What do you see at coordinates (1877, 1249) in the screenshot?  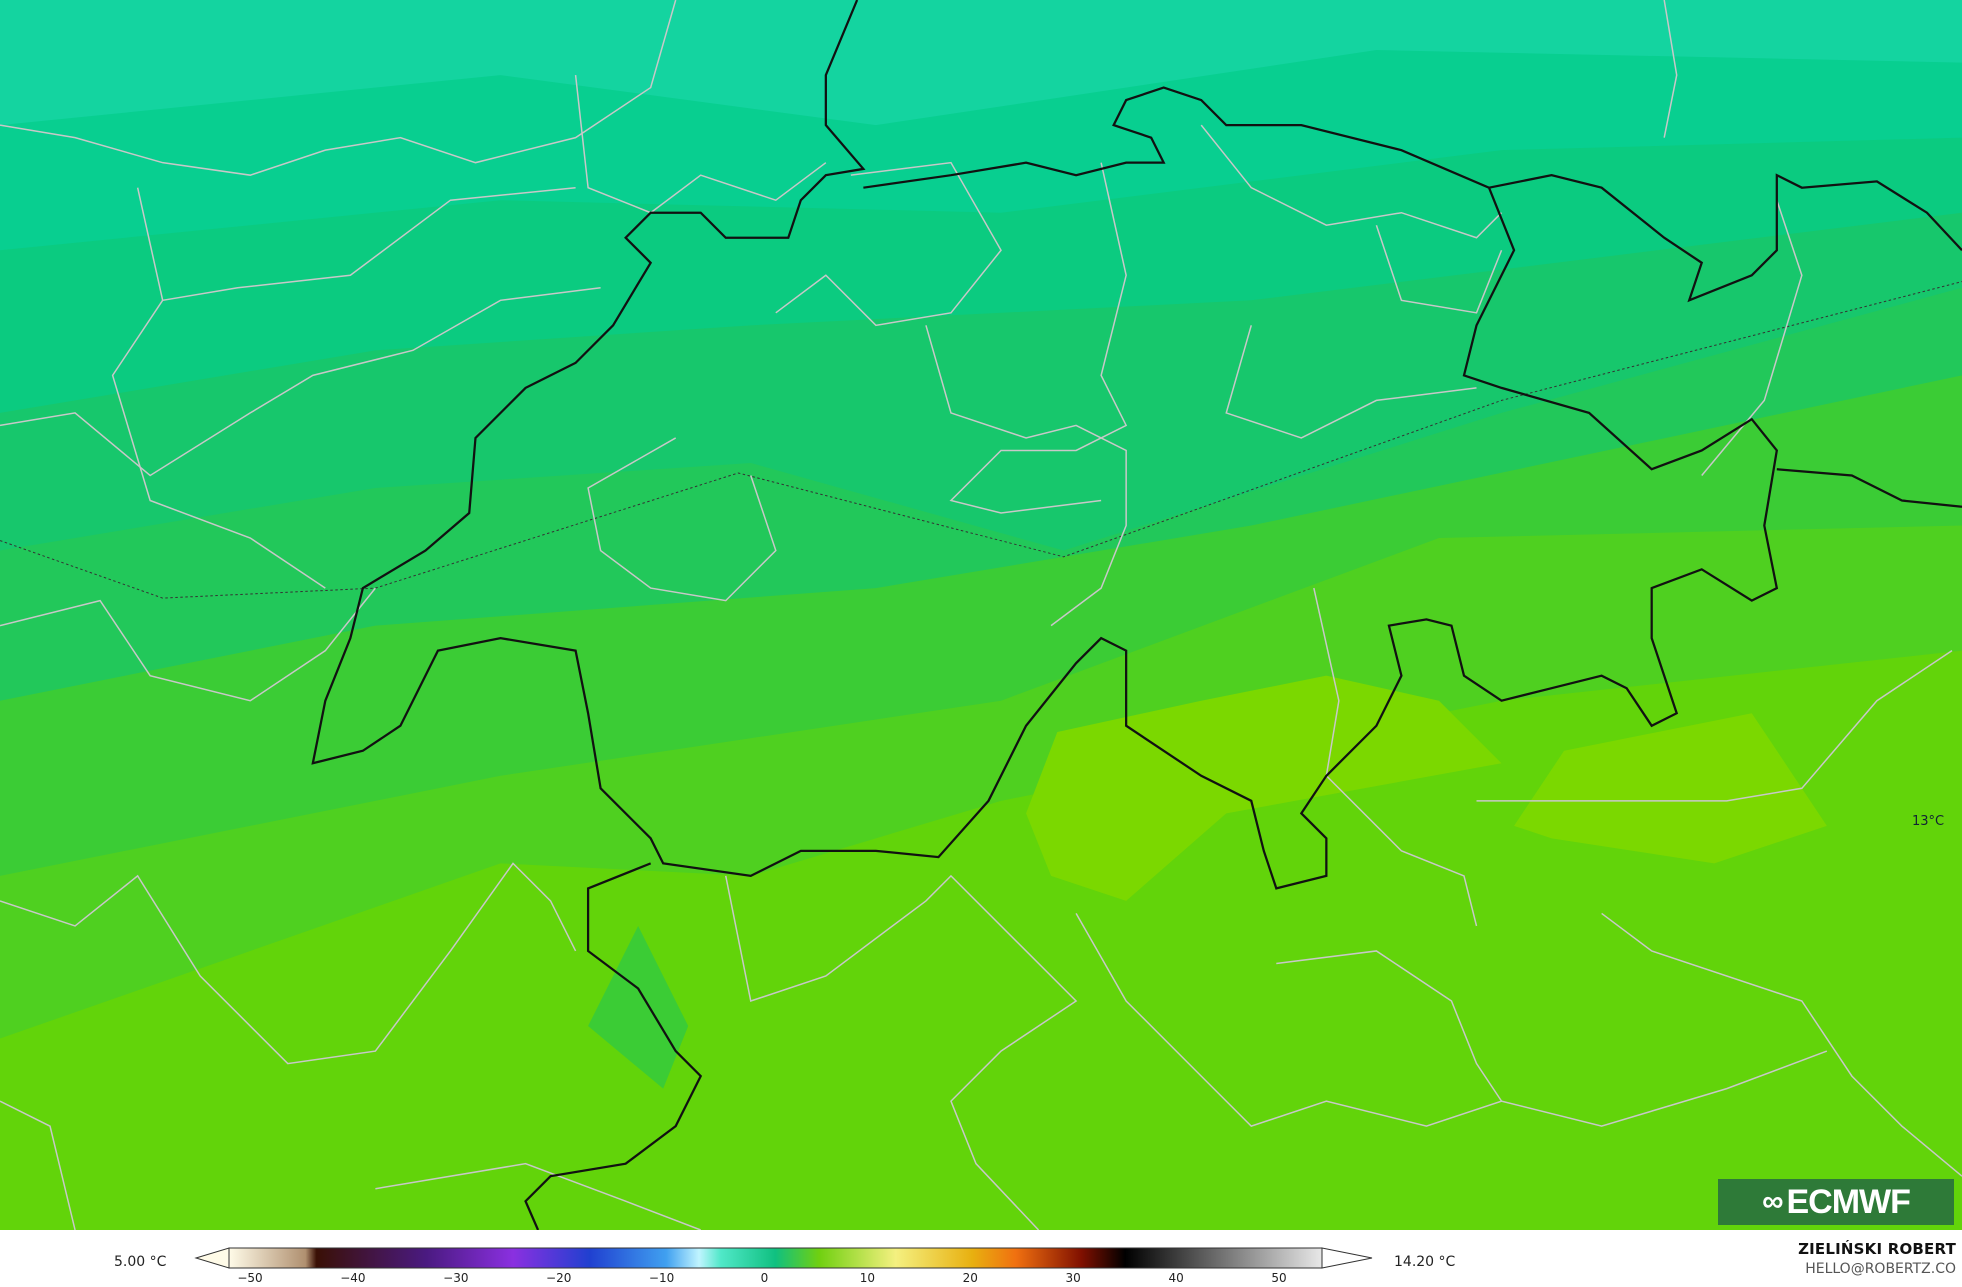 I see `author-name: ZIELIŃSKI ROBERT` at bounding box center [1877, 1249].